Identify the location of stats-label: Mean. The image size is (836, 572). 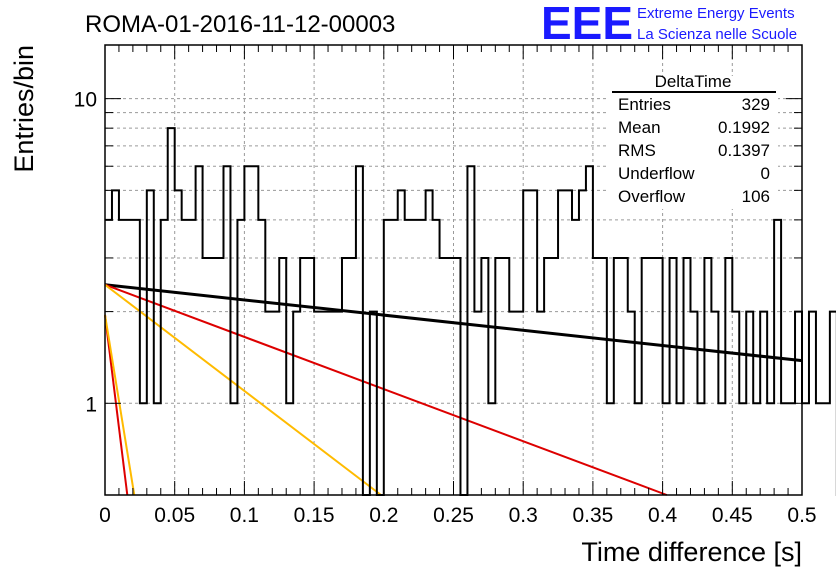
(639, 127).